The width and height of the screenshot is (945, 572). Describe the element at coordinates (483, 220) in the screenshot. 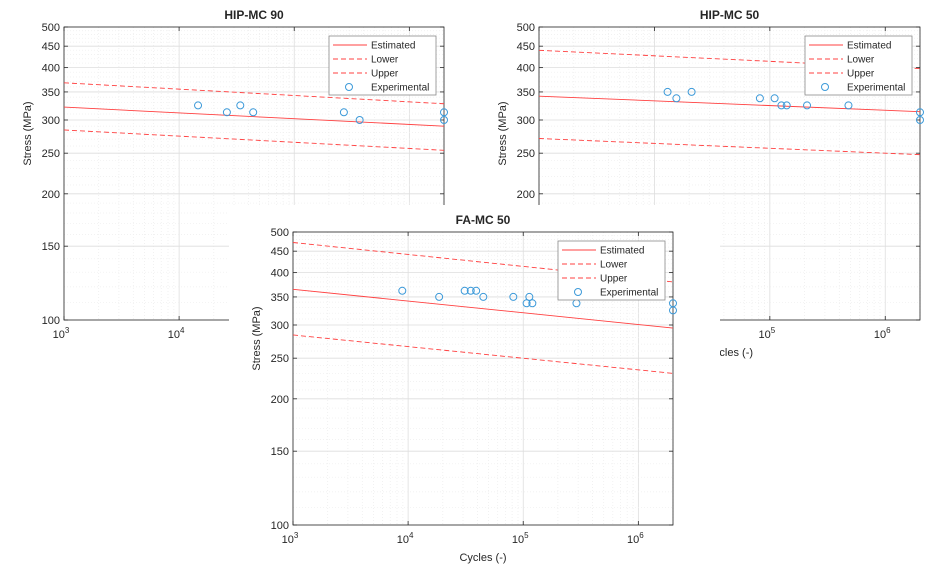

I see `chart-title: FA-MC 50` at that location.